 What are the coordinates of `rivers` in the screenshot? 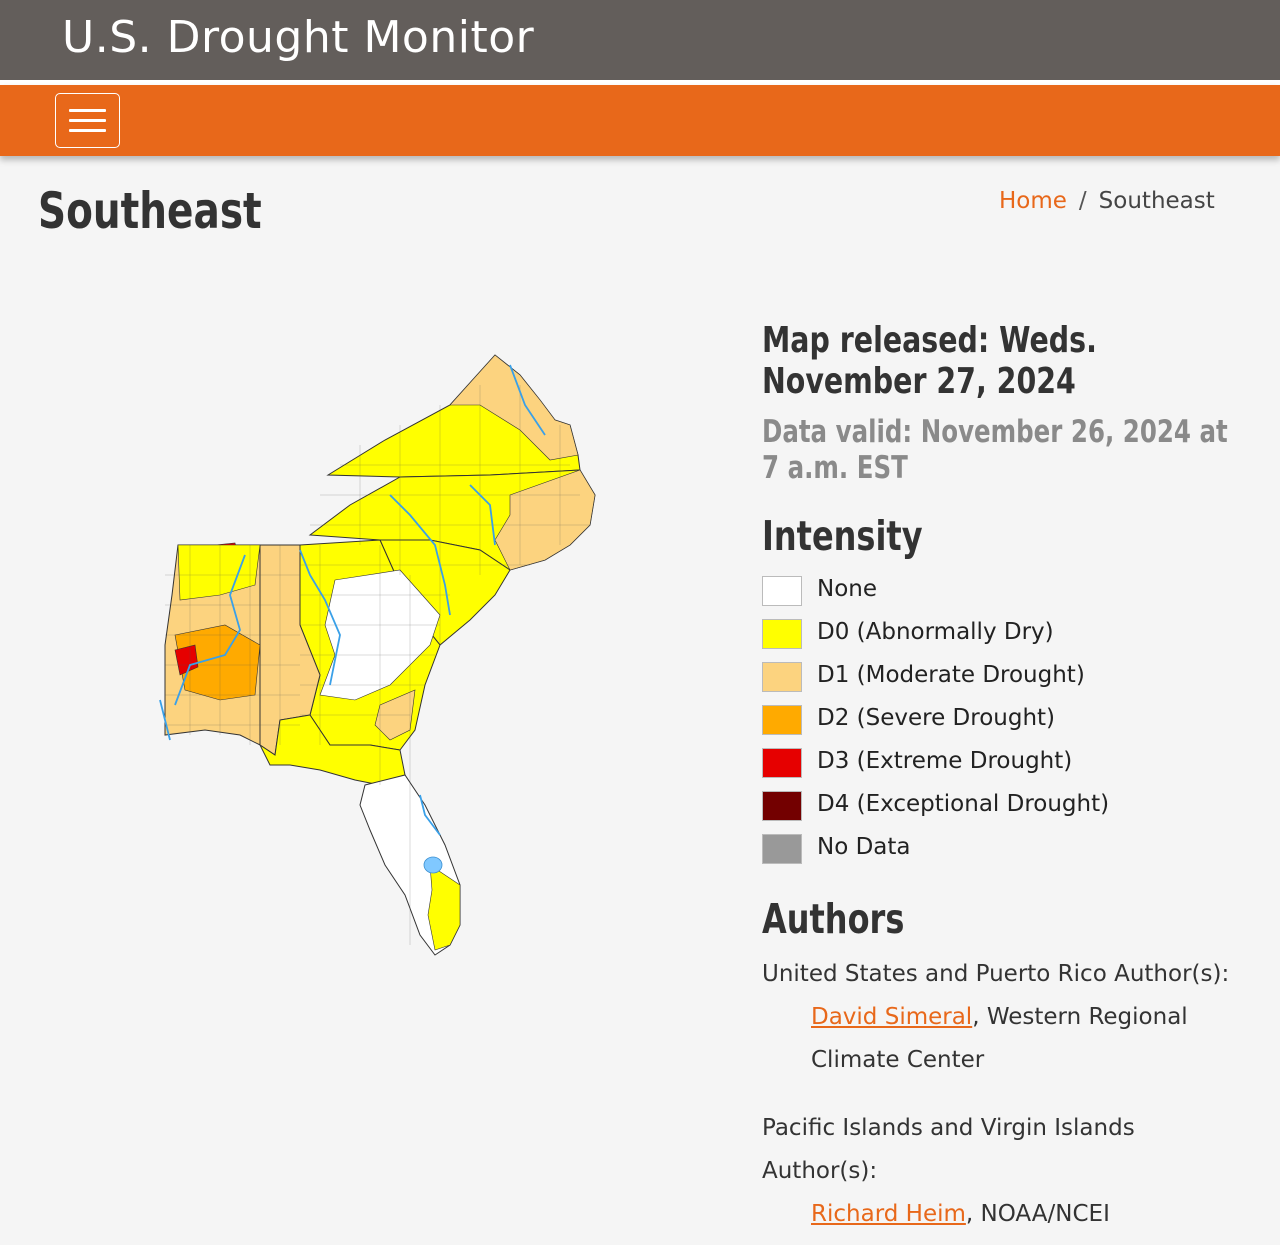 It's located at (352, 600).